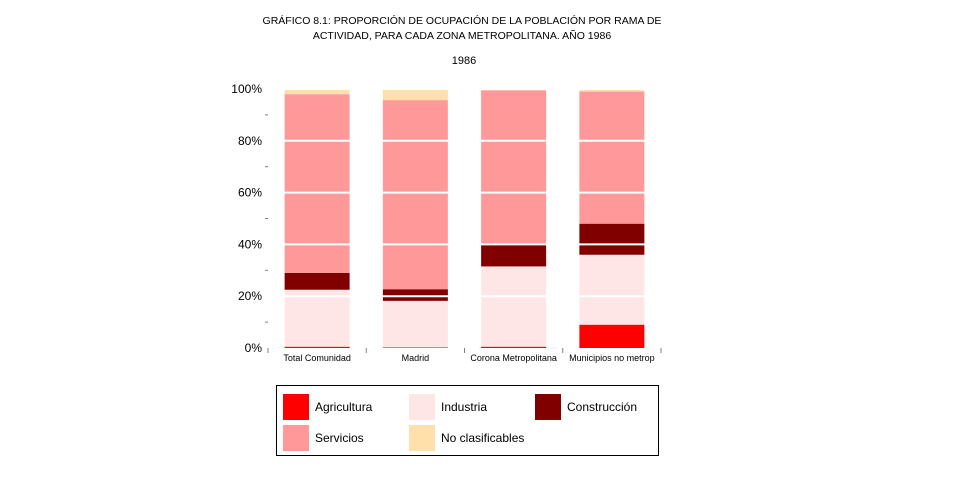 Image resolution: width=962 pixels, height=489 pixels. I want to click on chart-subtitle: 1986, so click(464, 61).